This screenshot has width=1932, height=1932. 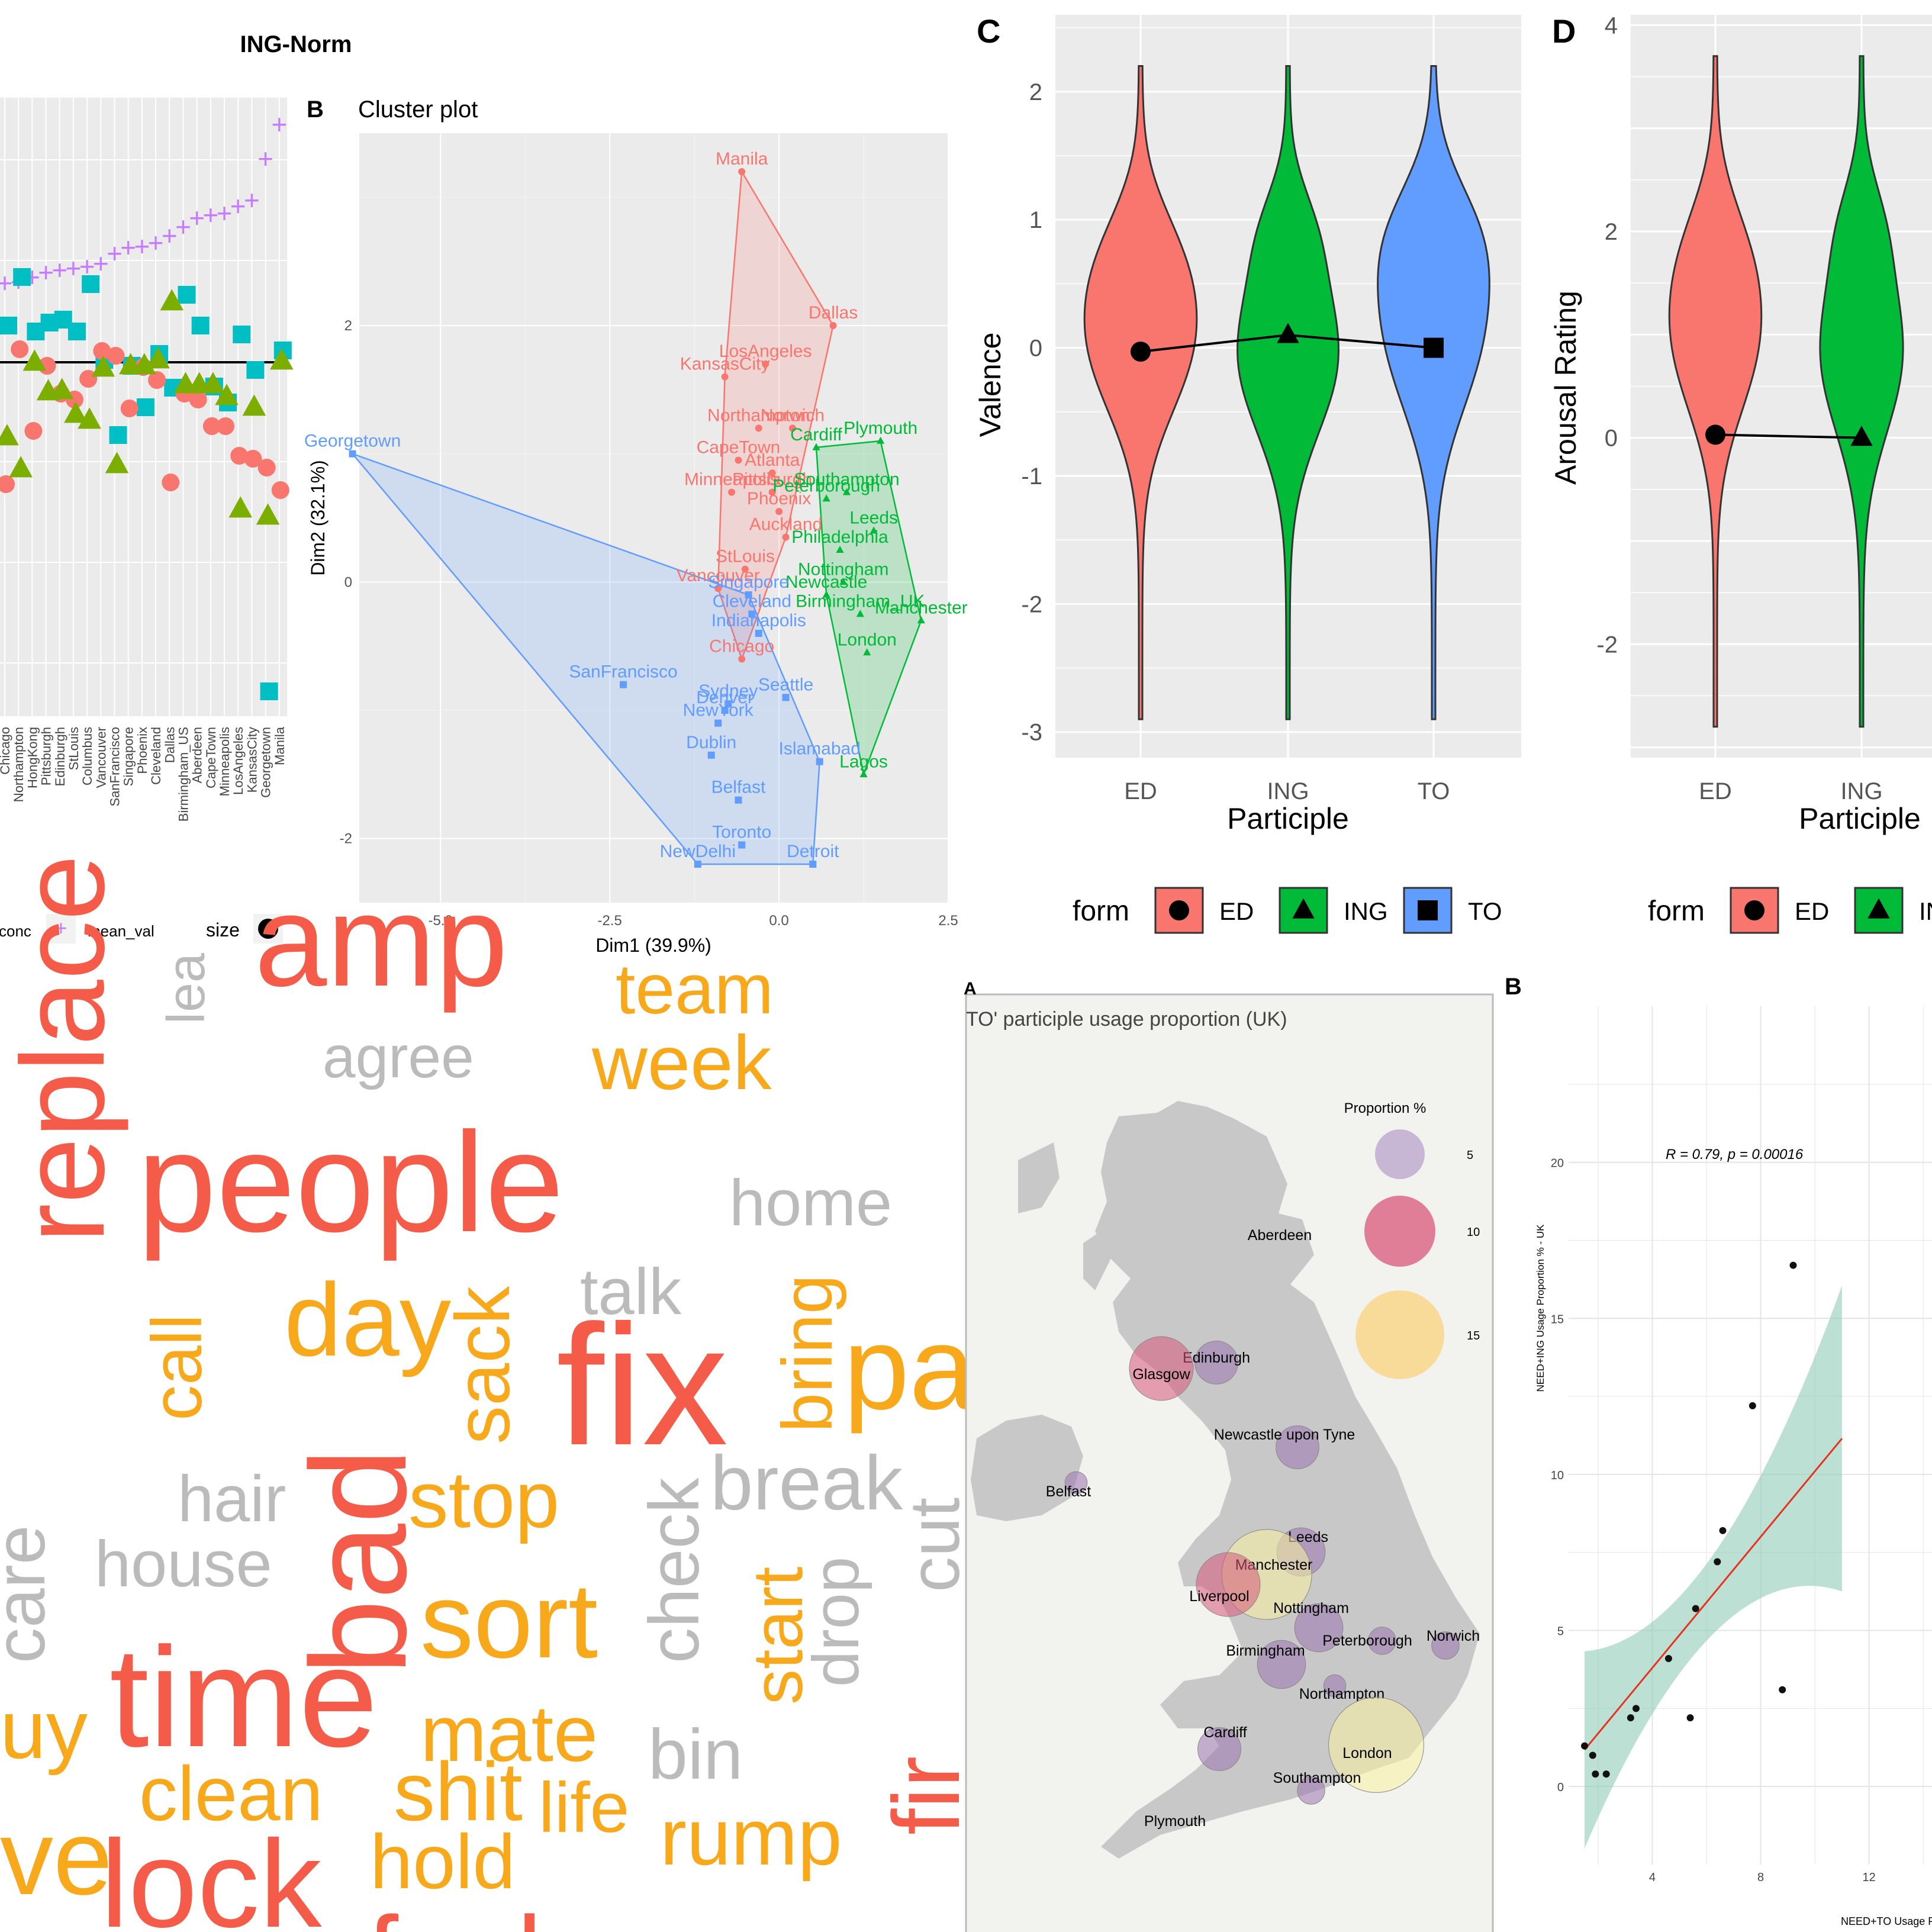 What do you see at coordinates (948, 921) in the screenshot?
I see `x-tick-label: 2.5` at bounding box center [948, 921].